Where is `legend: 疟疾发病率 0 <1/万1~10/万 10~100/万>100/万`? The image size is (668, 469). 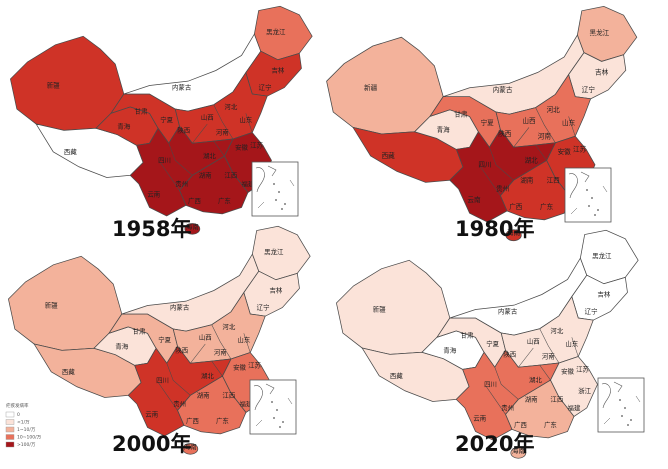
legend: 疟疾发病率 0 <1/万1~10/万 10~100/万>100/万 is located at coordinates (23, 425).